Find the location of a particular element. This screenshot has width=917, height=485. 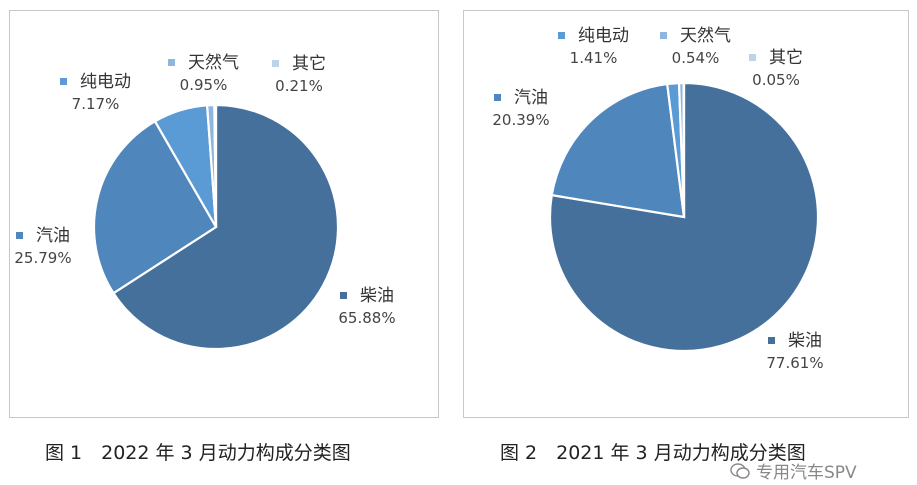

slice-label-4: 其它 0.05% is located at coordinates (776, 68).